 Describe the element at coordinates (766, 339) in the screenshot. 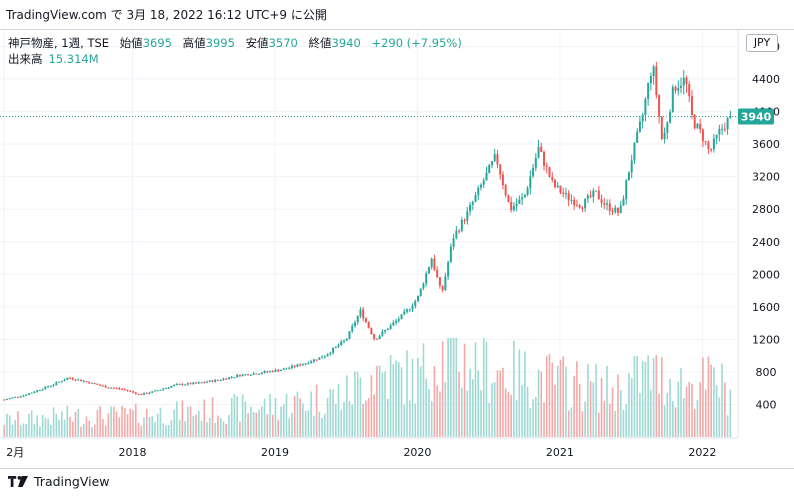

I see `price-tick-label: 1200` at that location.